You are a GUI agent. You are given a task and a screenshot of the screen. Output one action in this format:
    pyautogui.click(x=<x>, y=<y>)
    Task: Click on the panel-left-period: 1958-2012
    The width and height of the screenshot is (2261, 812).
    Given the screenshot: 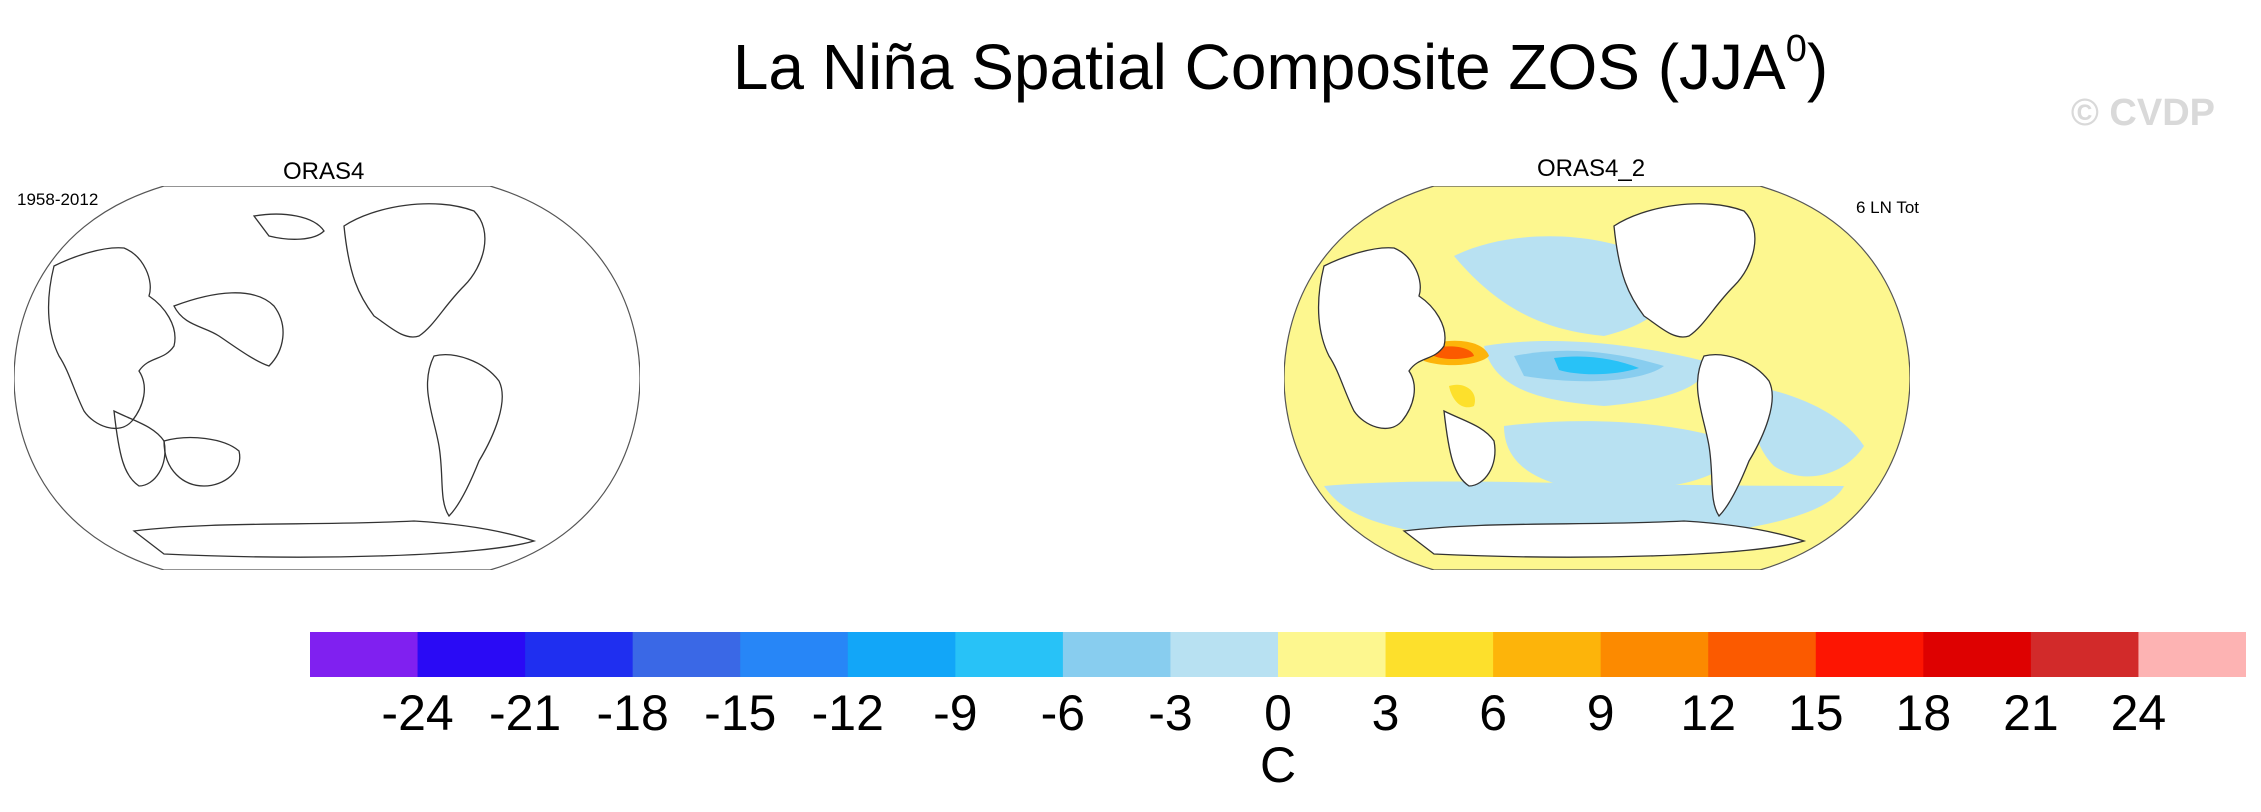 What is the action you would take?
    pyautogui.click(x=58, y=199)
    